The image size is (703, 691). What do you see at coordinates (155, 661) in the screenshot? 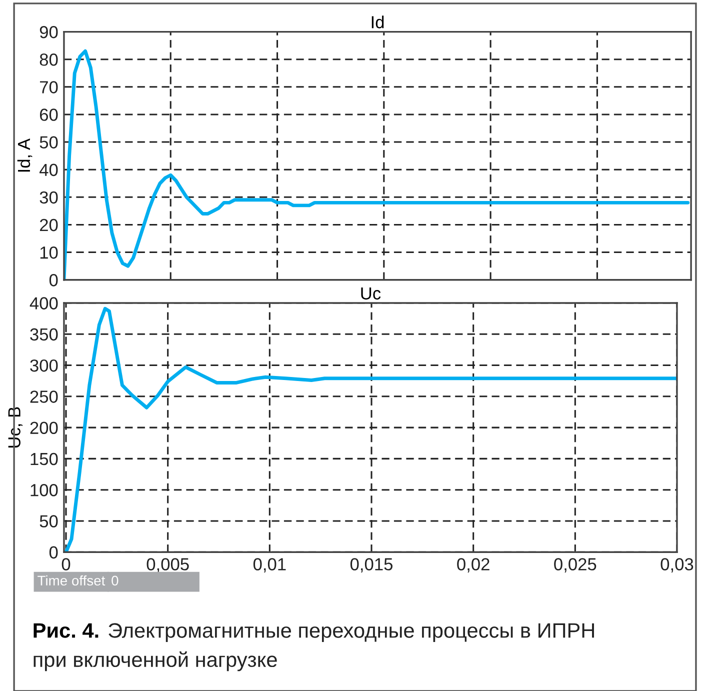
I see `text: при включенной нагрузке` at bounding box center [155, 661].